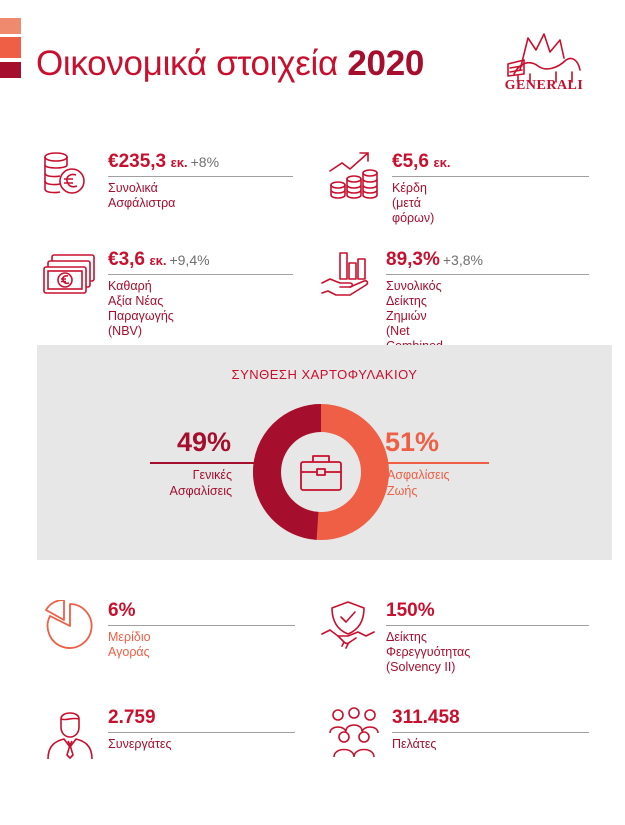 This screenshot has width=625, height=825. Describe the element at coordinates (141, 301) in the screenshot. I see `nbv-label-line1: Καθαρή Αξία Νέας Παραγωγής` at that location.